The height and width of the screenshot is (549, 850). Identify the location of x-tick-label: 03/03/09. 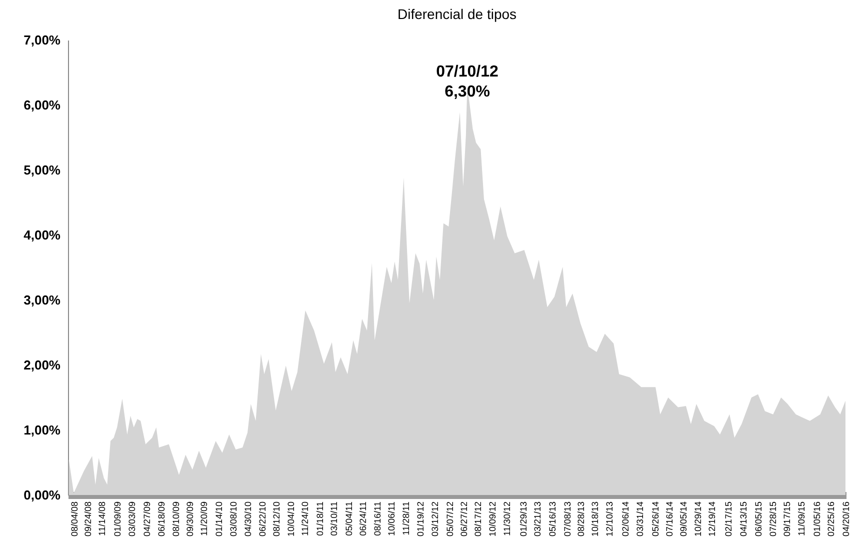
(132, 519).